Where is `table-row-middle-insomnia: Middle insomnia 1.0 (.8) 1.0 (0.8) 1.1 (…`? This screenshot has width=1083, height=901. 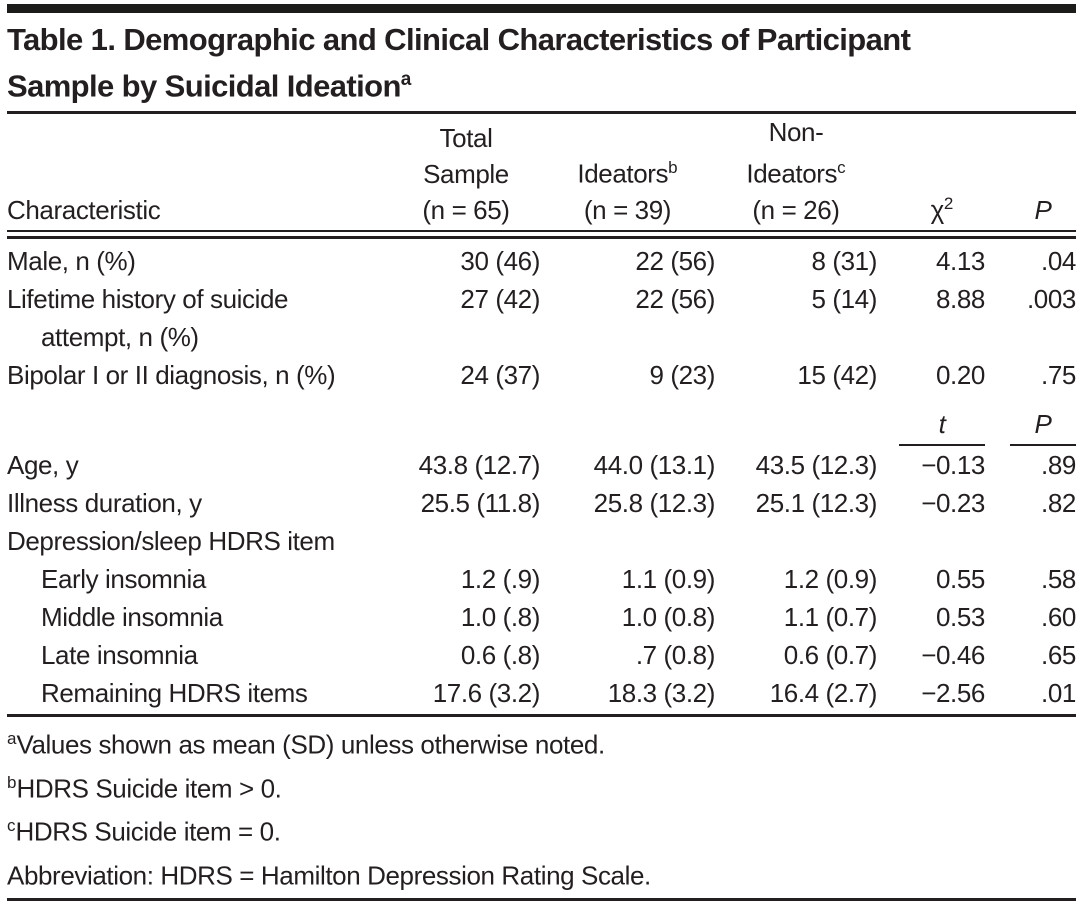
table-row-middle-insomnia: Middle insomnia 1.0 (.8) 1.0 (0.8) 1.1 (… is located at coordinates (558, 616).